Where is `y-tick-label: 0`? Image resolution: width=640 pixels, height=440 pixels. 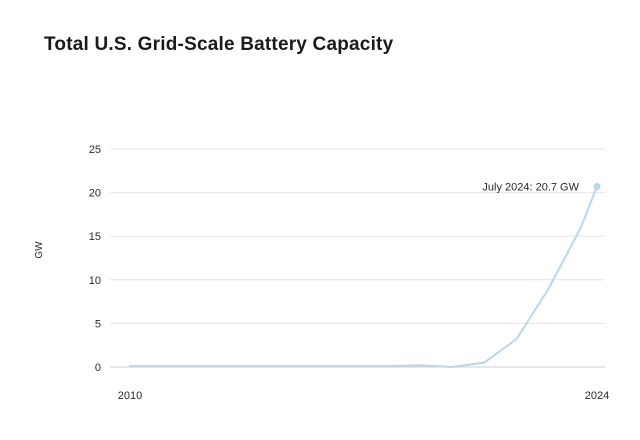 y-tick-label: 0 is located at coordinates (98, 368).